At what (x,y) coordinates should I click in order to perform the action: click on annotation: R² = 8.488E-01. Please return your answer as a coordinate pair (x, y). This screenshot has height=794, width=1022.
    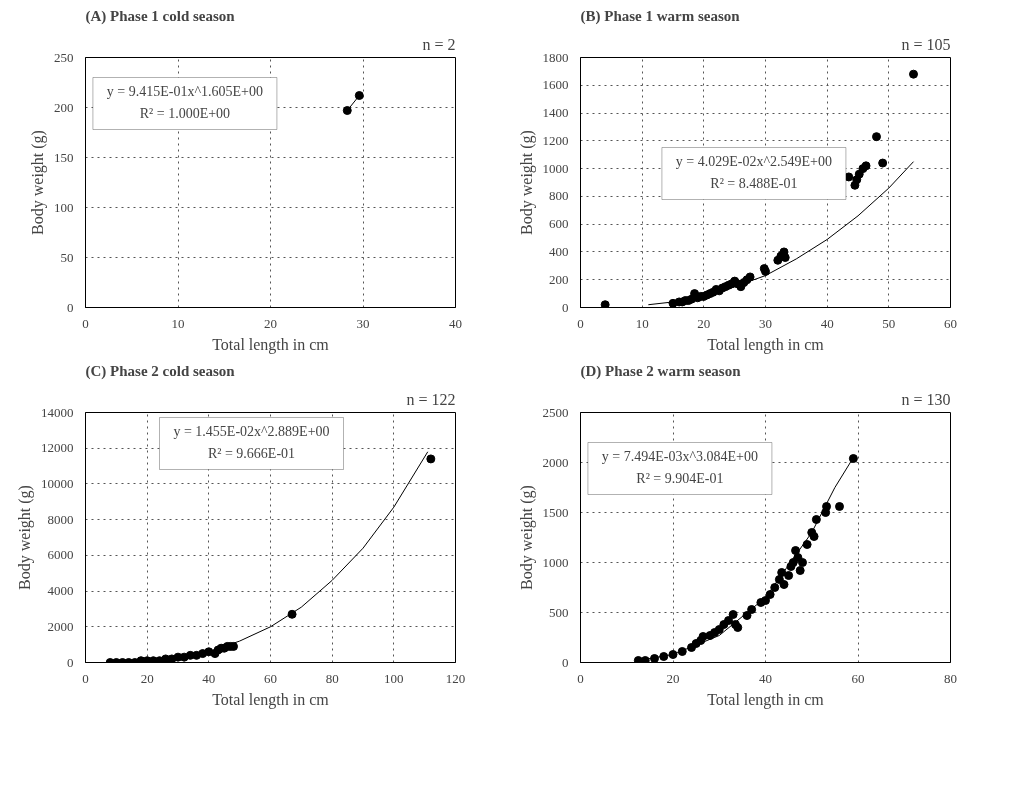
    Looking at the image, I should click on (754, 183).